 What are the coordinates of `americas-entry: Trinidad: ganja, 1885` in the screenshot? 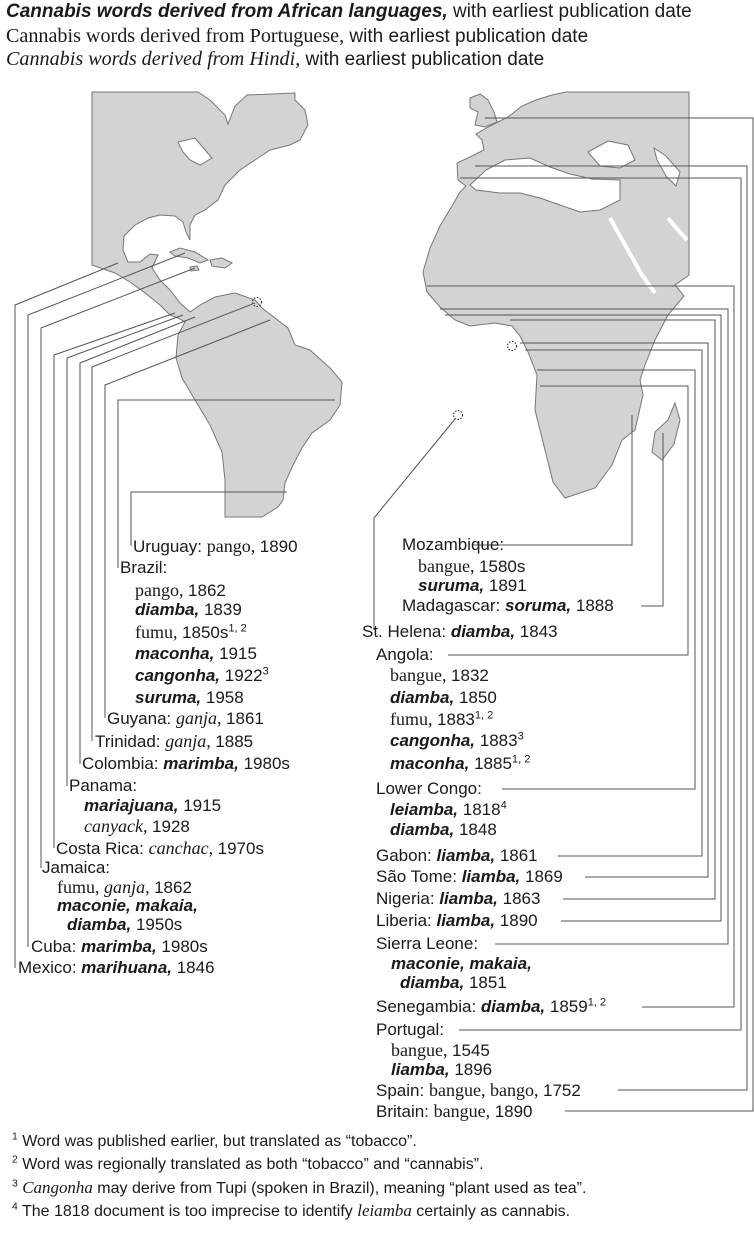 It's located at (174, 741).